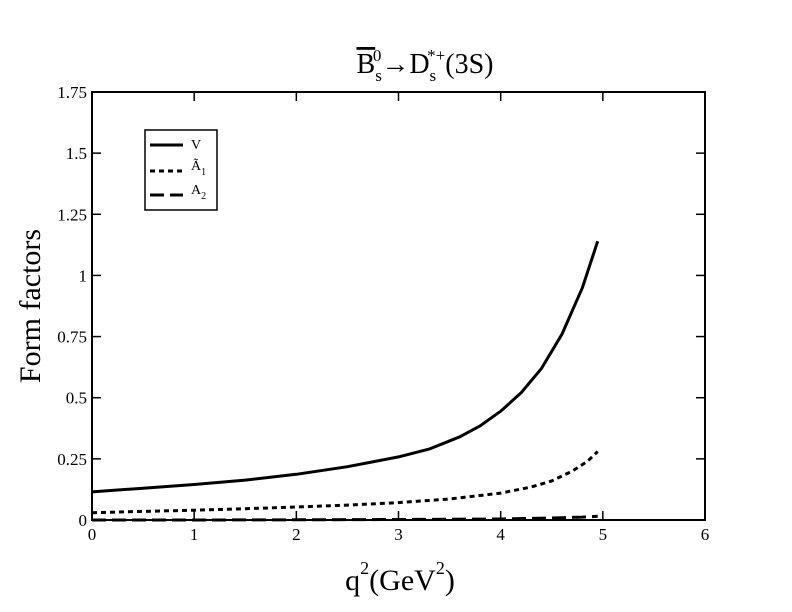  What do you see at coordinates (83, 275) in the screenshot?
I see `y-tick-label: 1` at bounding box center [83, 275].